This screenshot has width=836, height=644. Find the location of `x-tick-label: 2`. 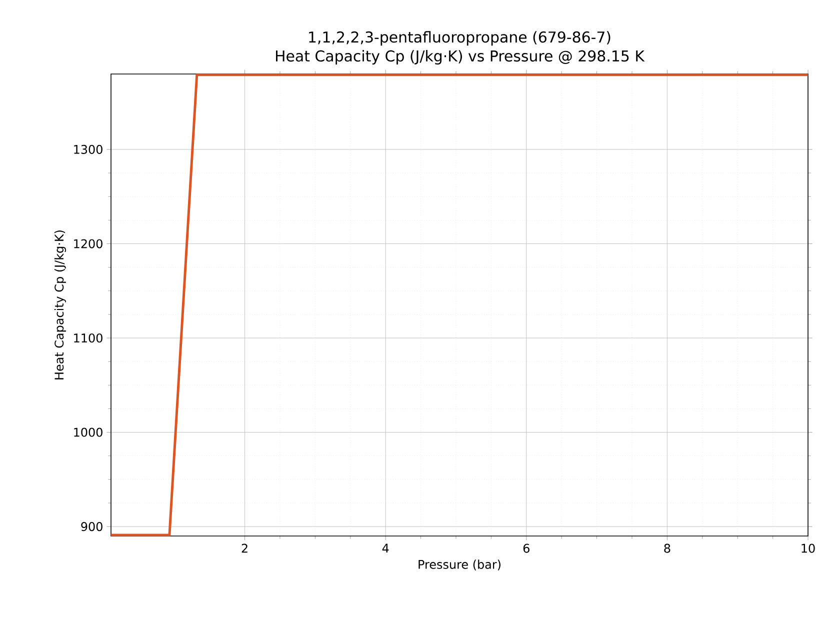

x-tick-label: 2 is located at coordinates (245, 548).